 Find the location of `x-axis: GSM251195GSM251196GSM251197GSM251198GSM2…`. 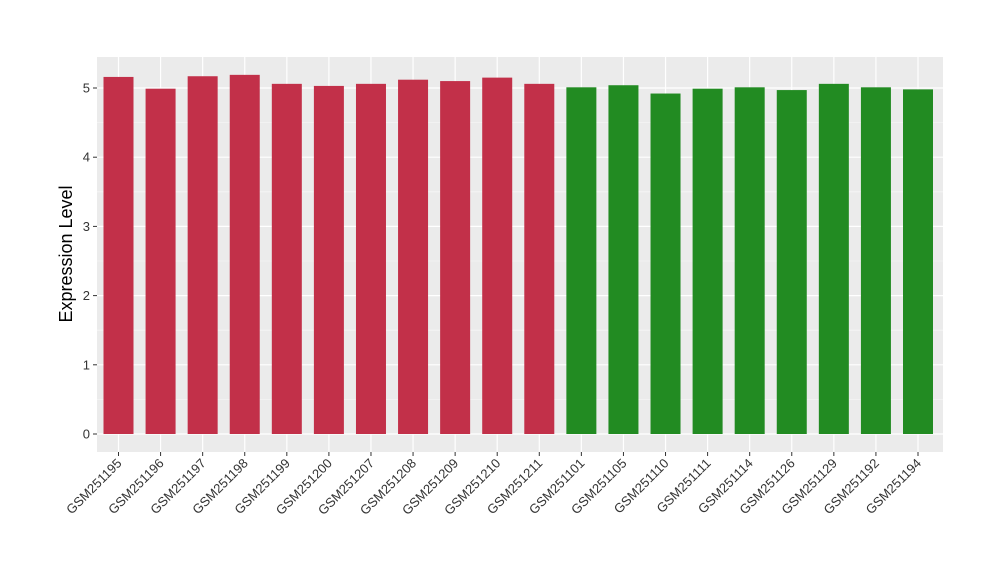

x-axis: GSM251195GSM251196GSM251197GSM251198GSM2… is located at coordinates (493, 485).